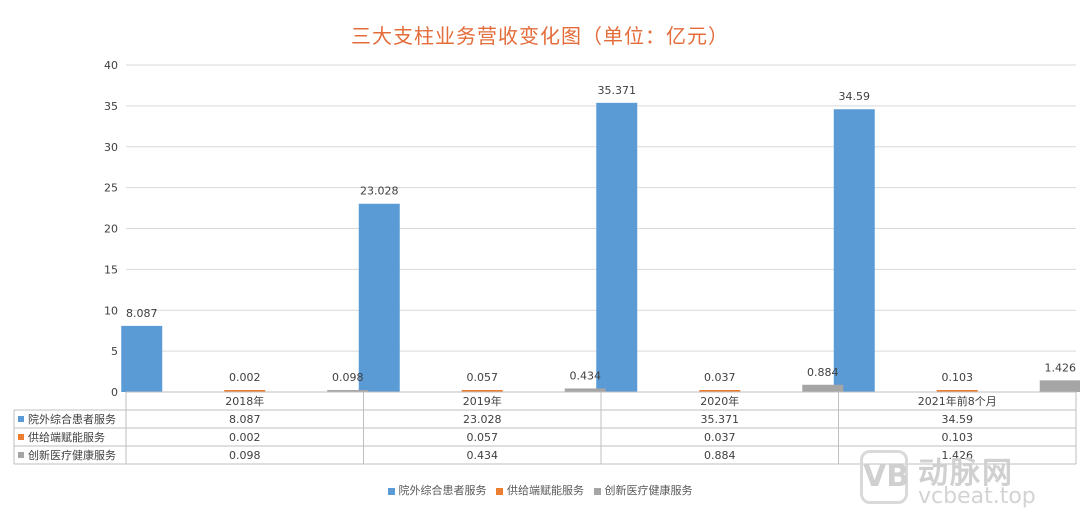  Describe the element at coordinates (111, 229) in the screenshot. I see `y-tick-label: 20` at that location.